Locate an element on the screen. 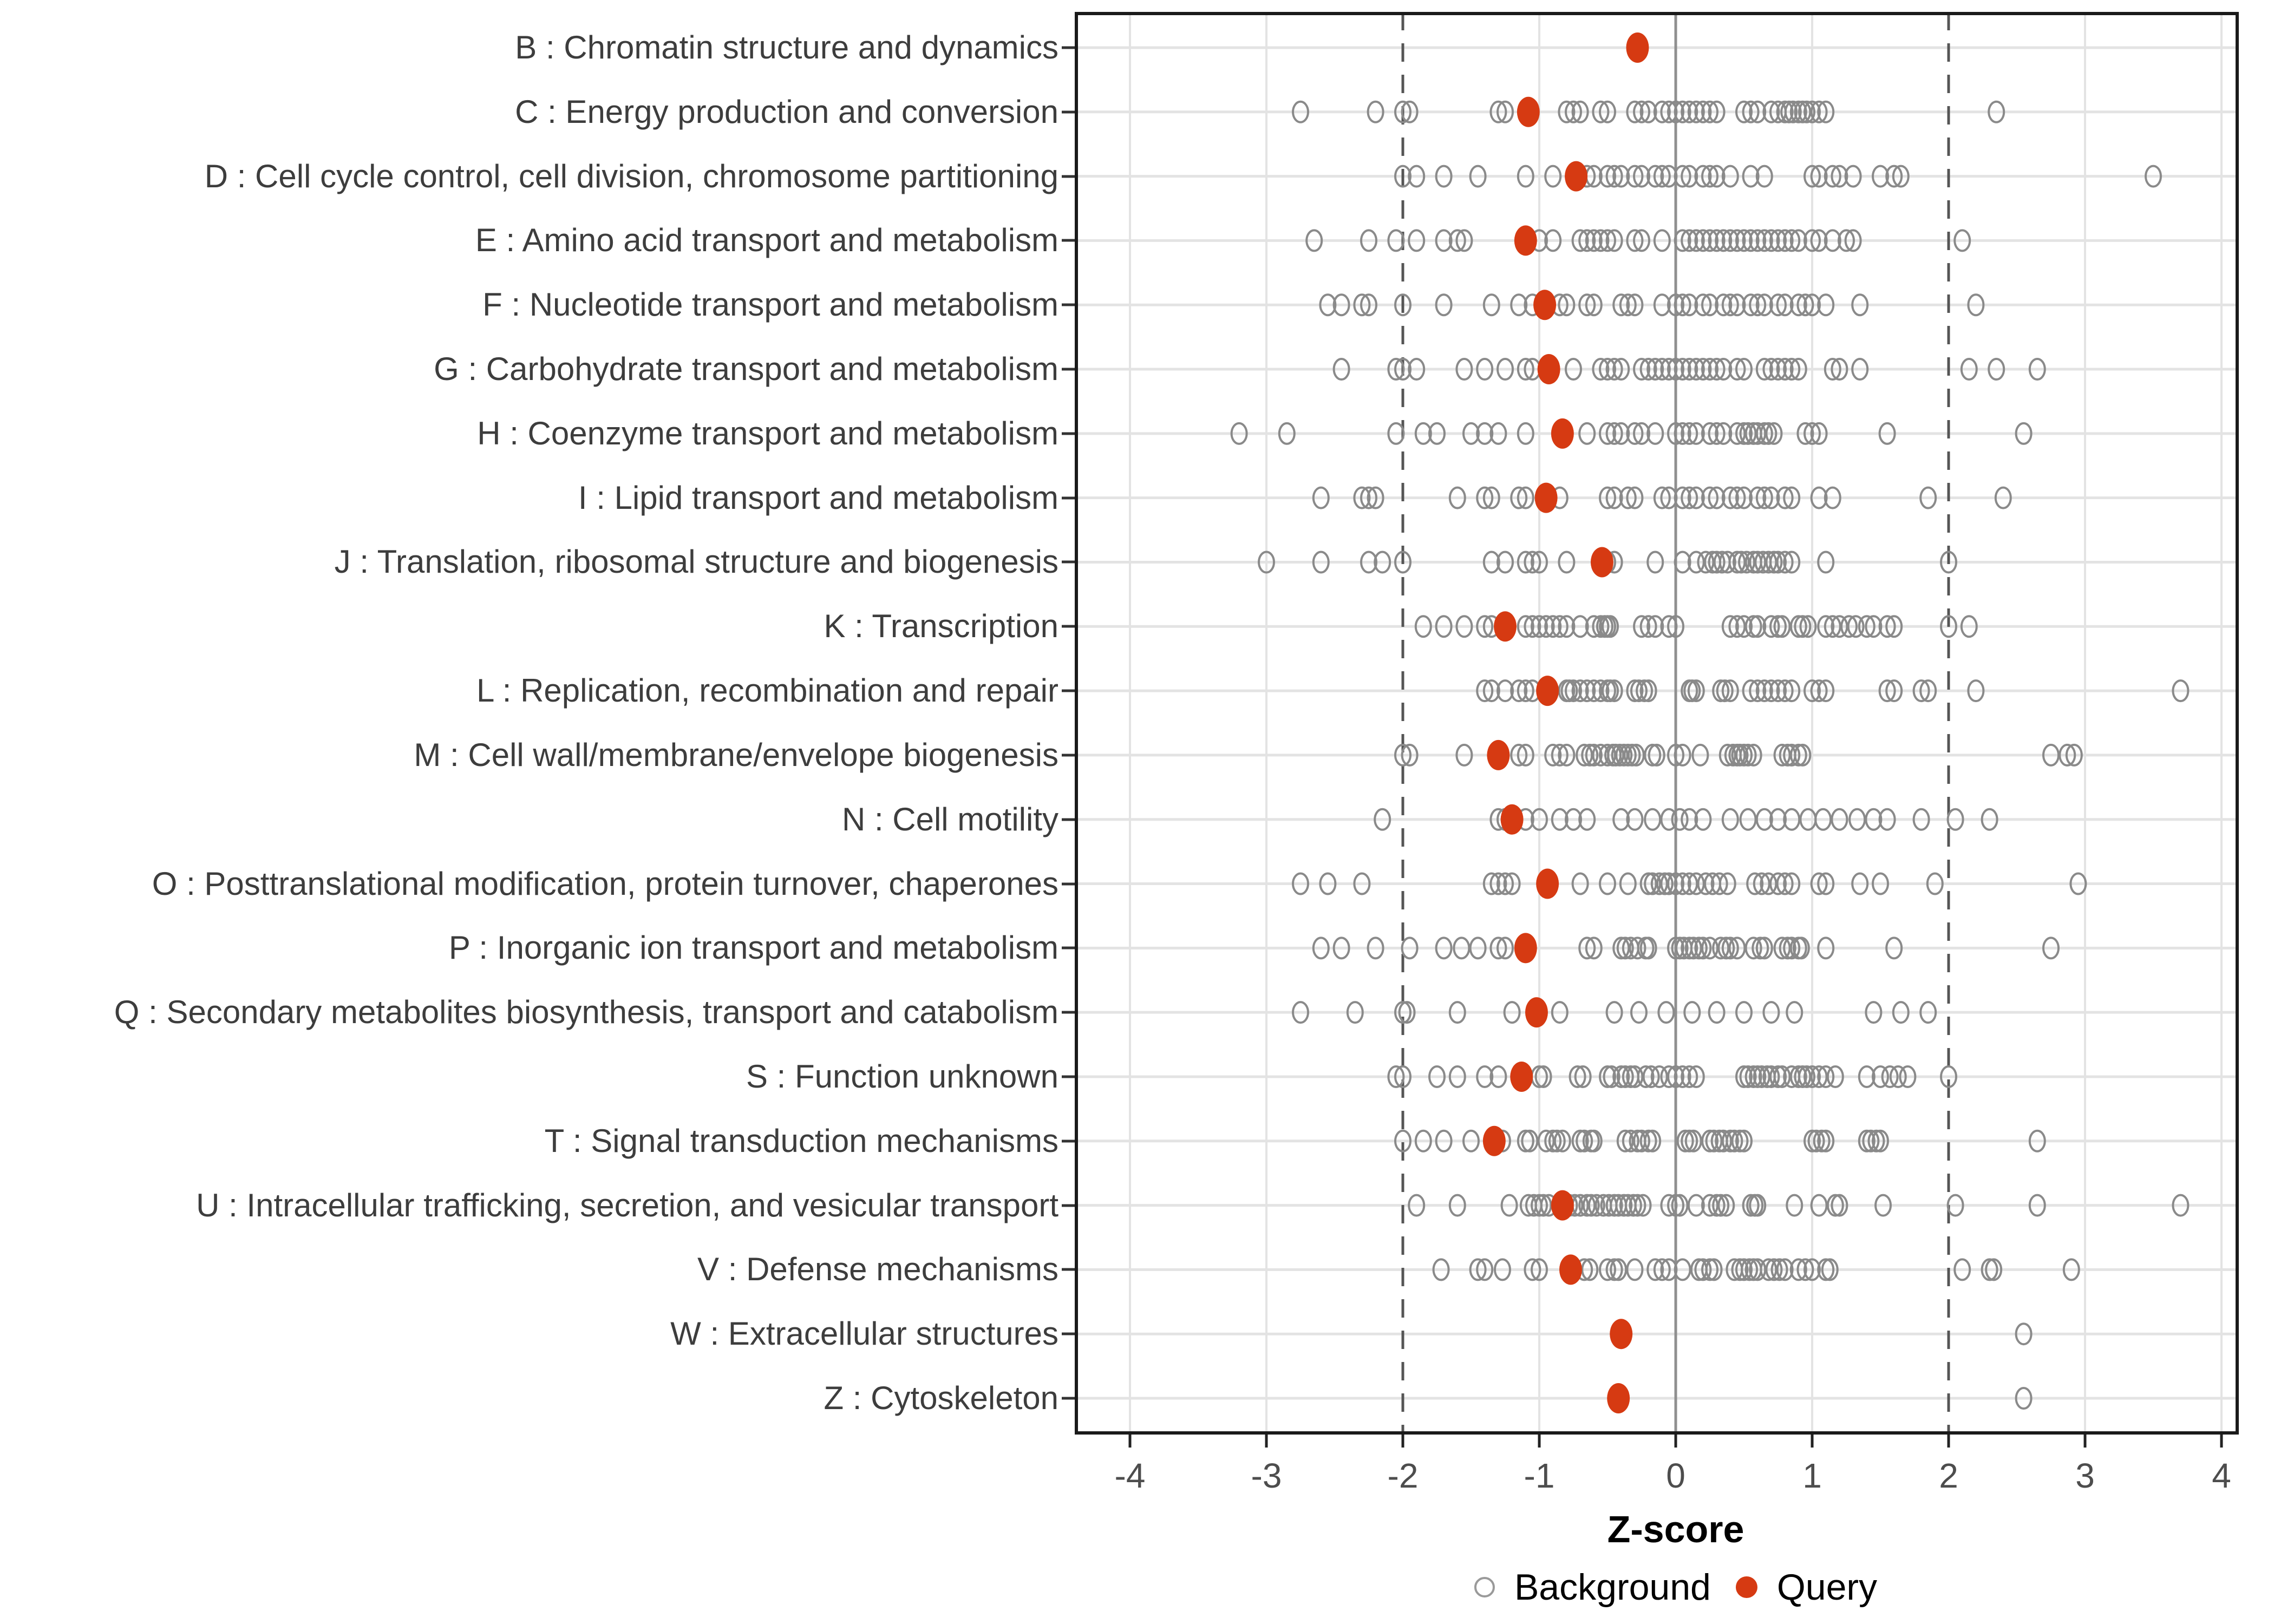  legend-item-query: Query is located at coordinates (1806, 1587).